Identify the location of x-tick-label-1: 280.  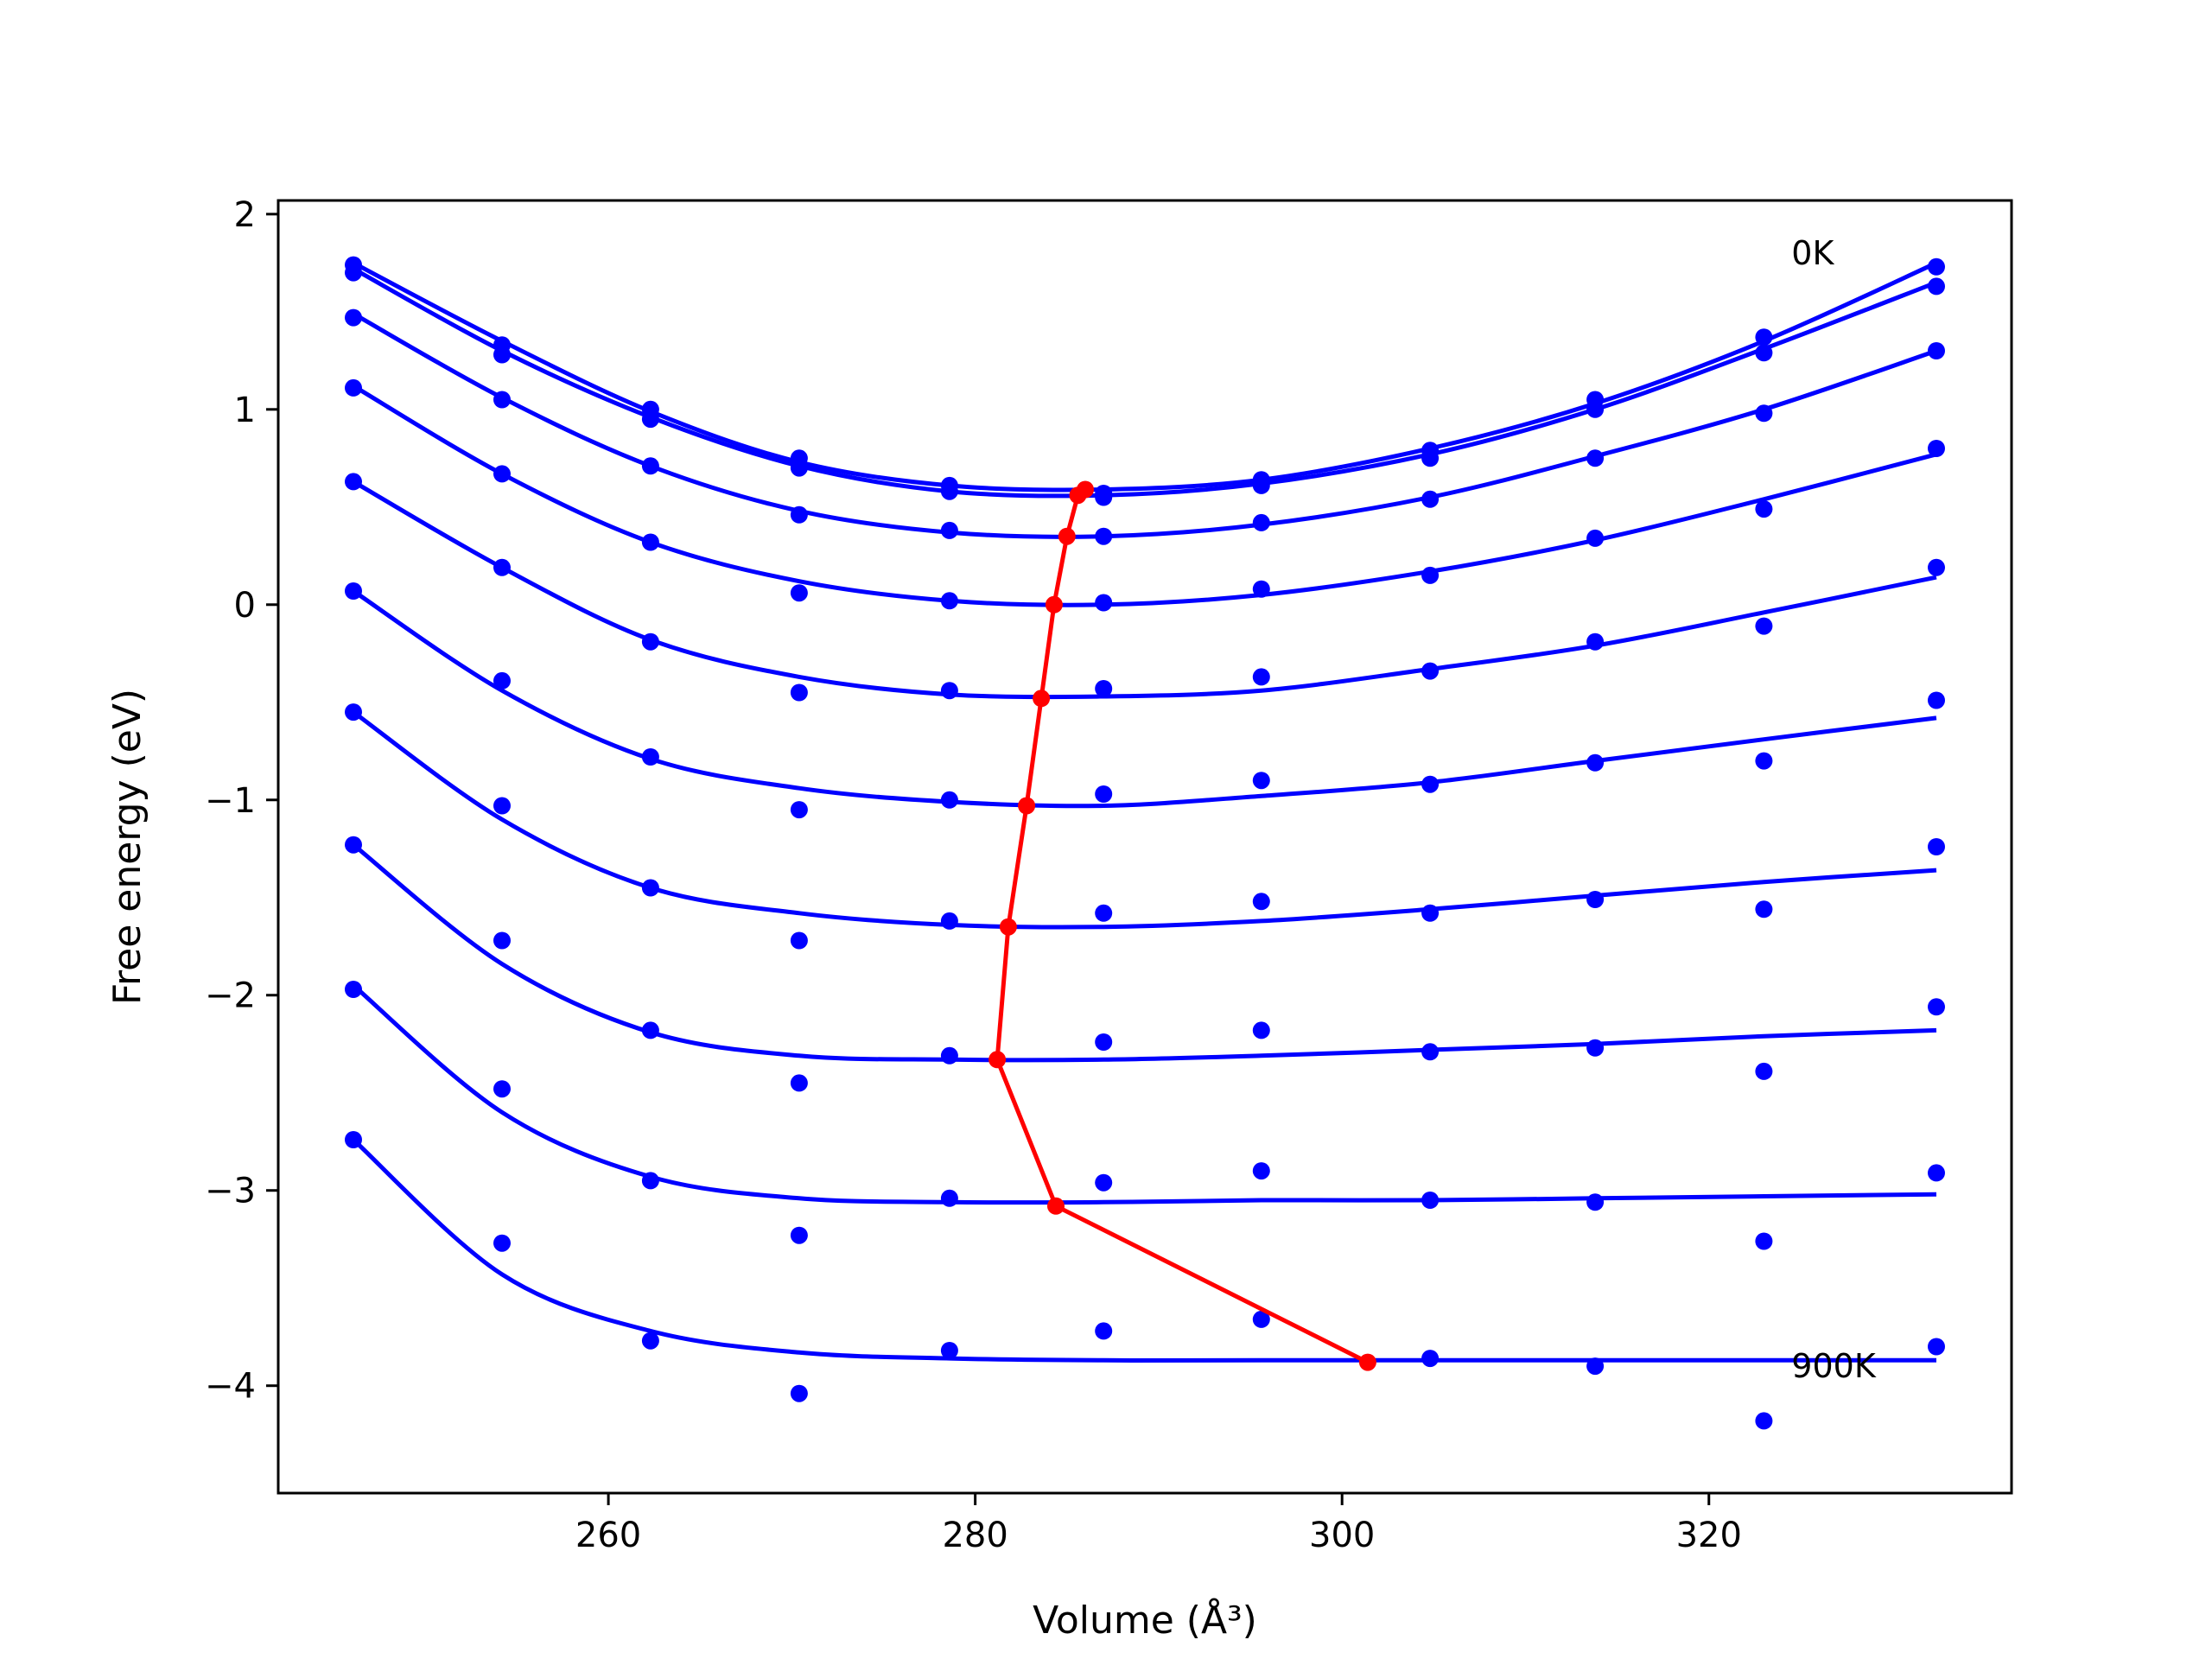
(974, 1535).